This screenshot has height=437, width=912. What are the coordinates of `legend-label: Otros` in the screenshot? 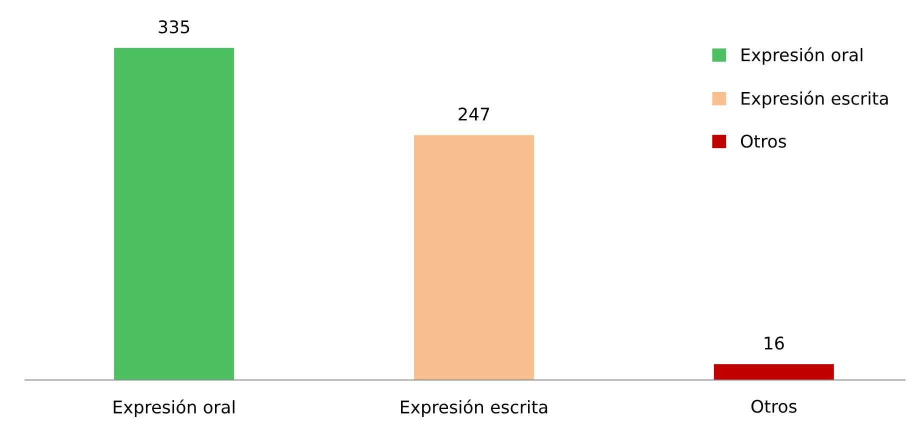 It's located at (763, 141).